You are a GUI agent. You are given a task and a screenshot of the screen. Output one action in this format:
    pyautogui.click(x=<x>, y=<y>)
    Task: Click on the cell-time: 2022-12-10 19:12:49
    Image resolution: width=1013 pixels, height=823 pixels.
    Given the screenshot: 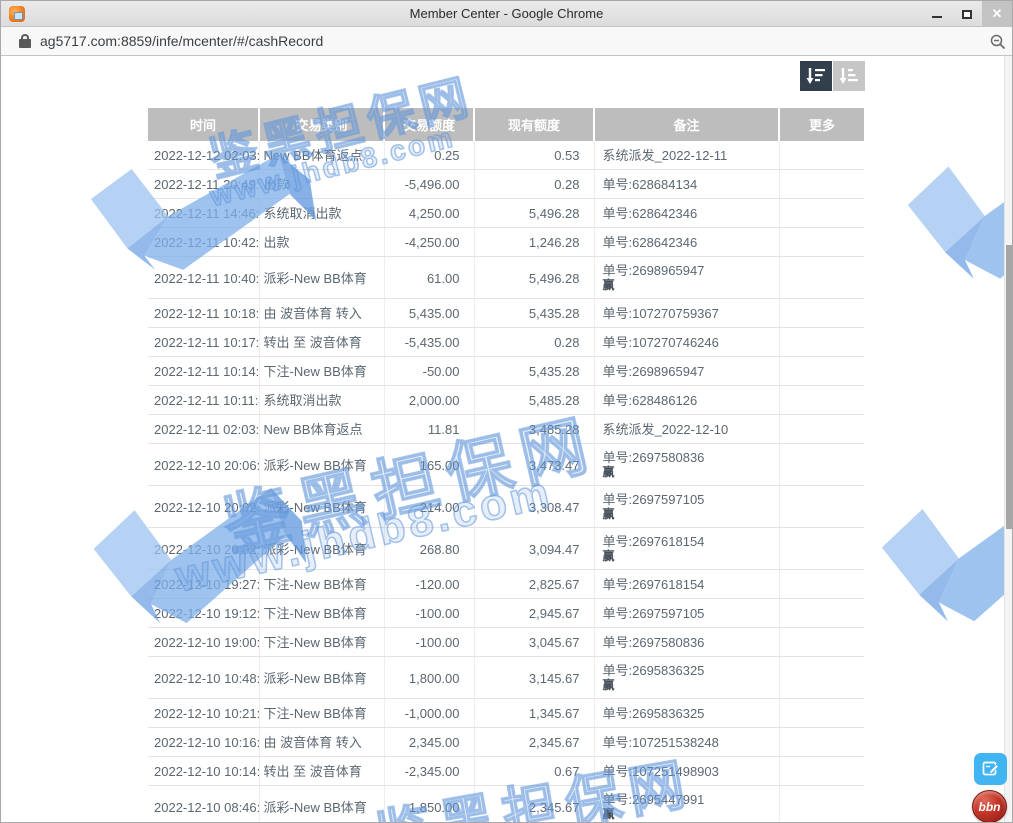 What is the action you would take?
    pyautogui.click(x=203, y=613)
    